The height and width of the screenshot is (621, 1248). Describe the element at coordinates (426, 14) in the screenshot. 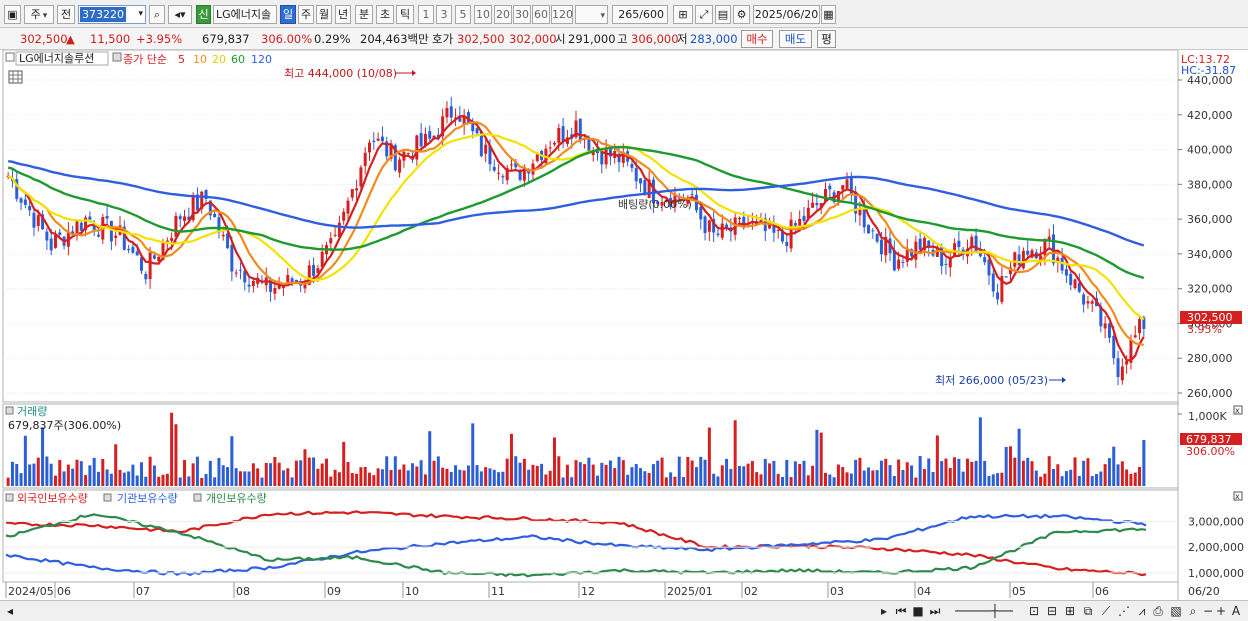

I see `interval-1-button: 1` at that location.